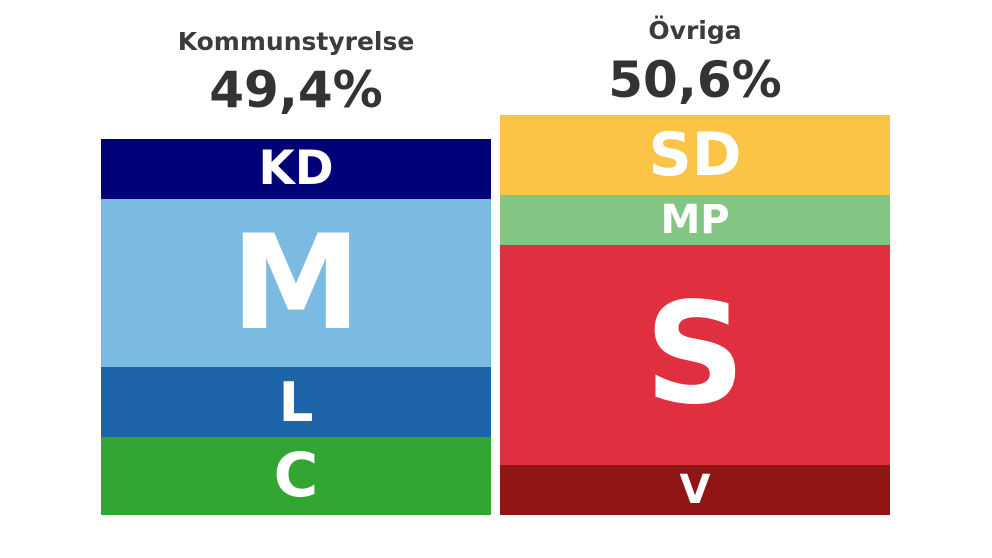 The height and width of the screenshot is (558, 992). Describe the element at coordinates (695, 30) in the screenshot. I see `group-label: Övriga` at that location.